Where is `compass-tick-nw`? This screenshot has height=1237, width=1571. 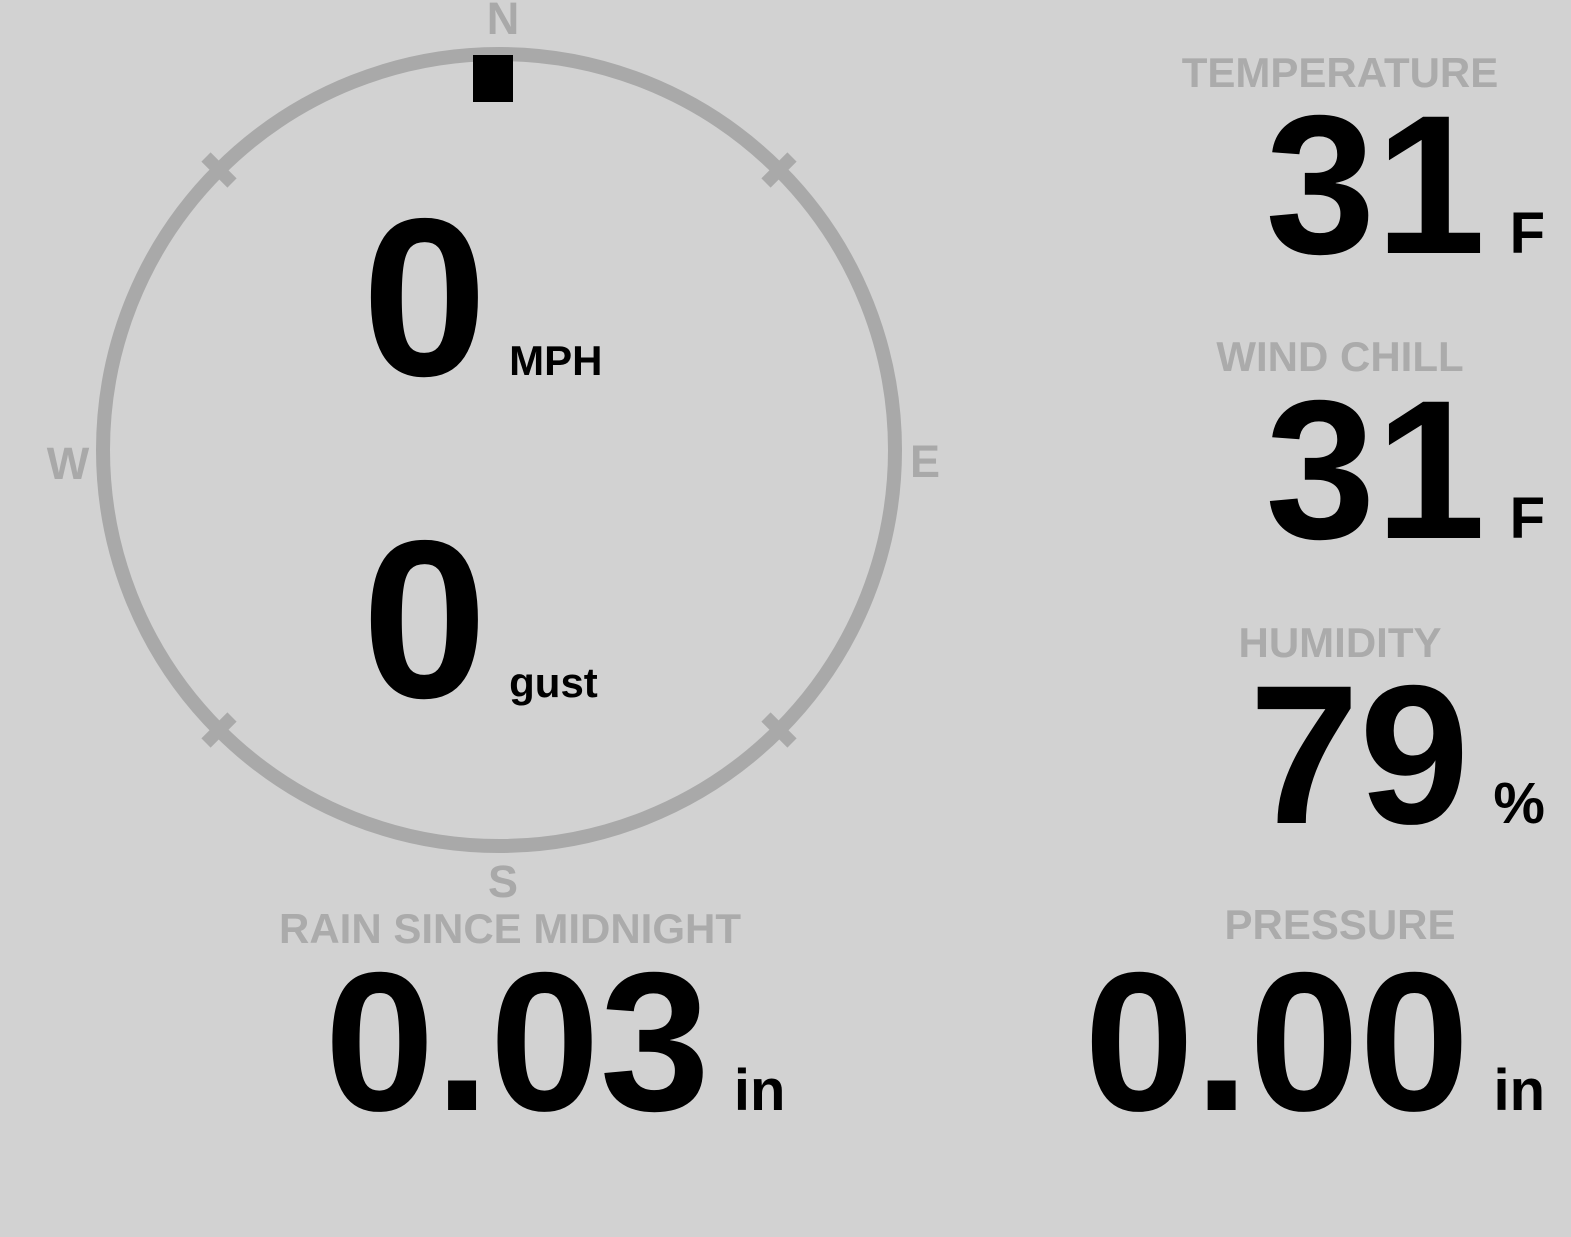
compass-tick-nw is located at coordinates (219, 170).